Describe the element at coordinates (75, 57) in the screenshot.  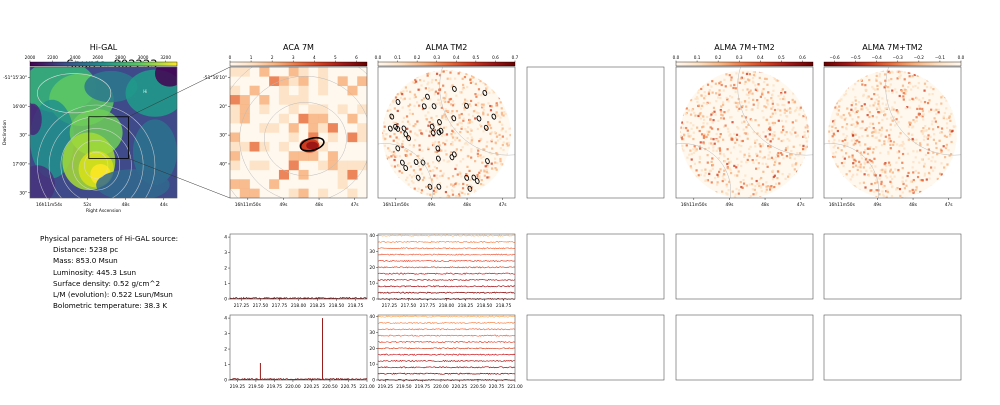
I see `colorbar-tick-label: 2400` at that location.